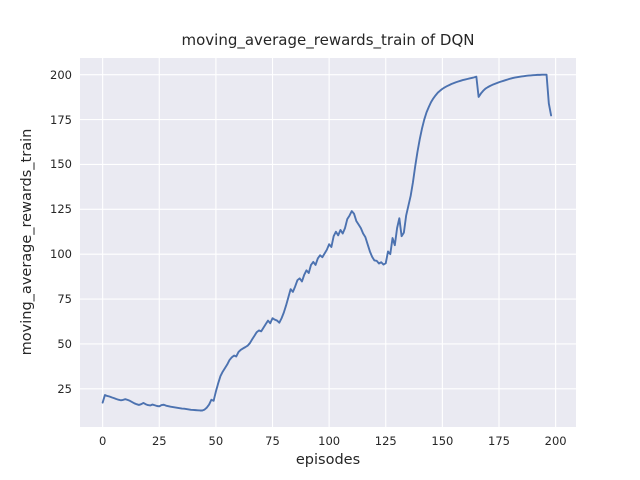 Image resolution: width=640 pixels, height=480 pixels. What do you see at coordinates (61, 74) in the screenshot?
I see `y-tick-label: 200` at bounding box center [61, 74].